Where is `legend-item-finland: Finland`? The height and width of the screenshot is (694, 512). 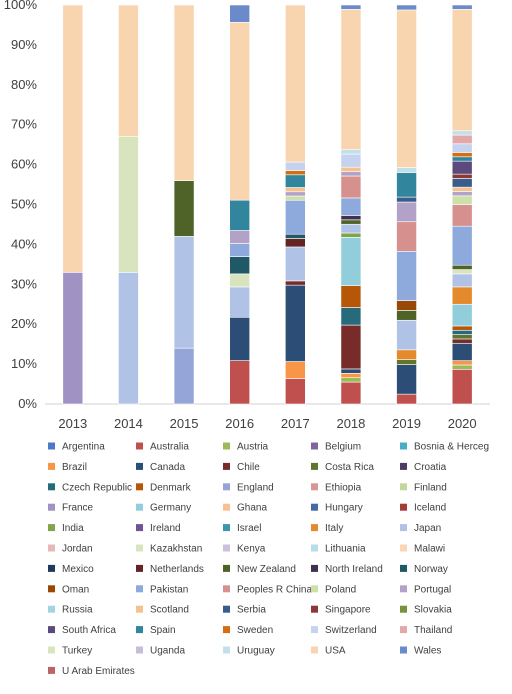
legend-item-finland: Finland is located at coordinates (423, 487).